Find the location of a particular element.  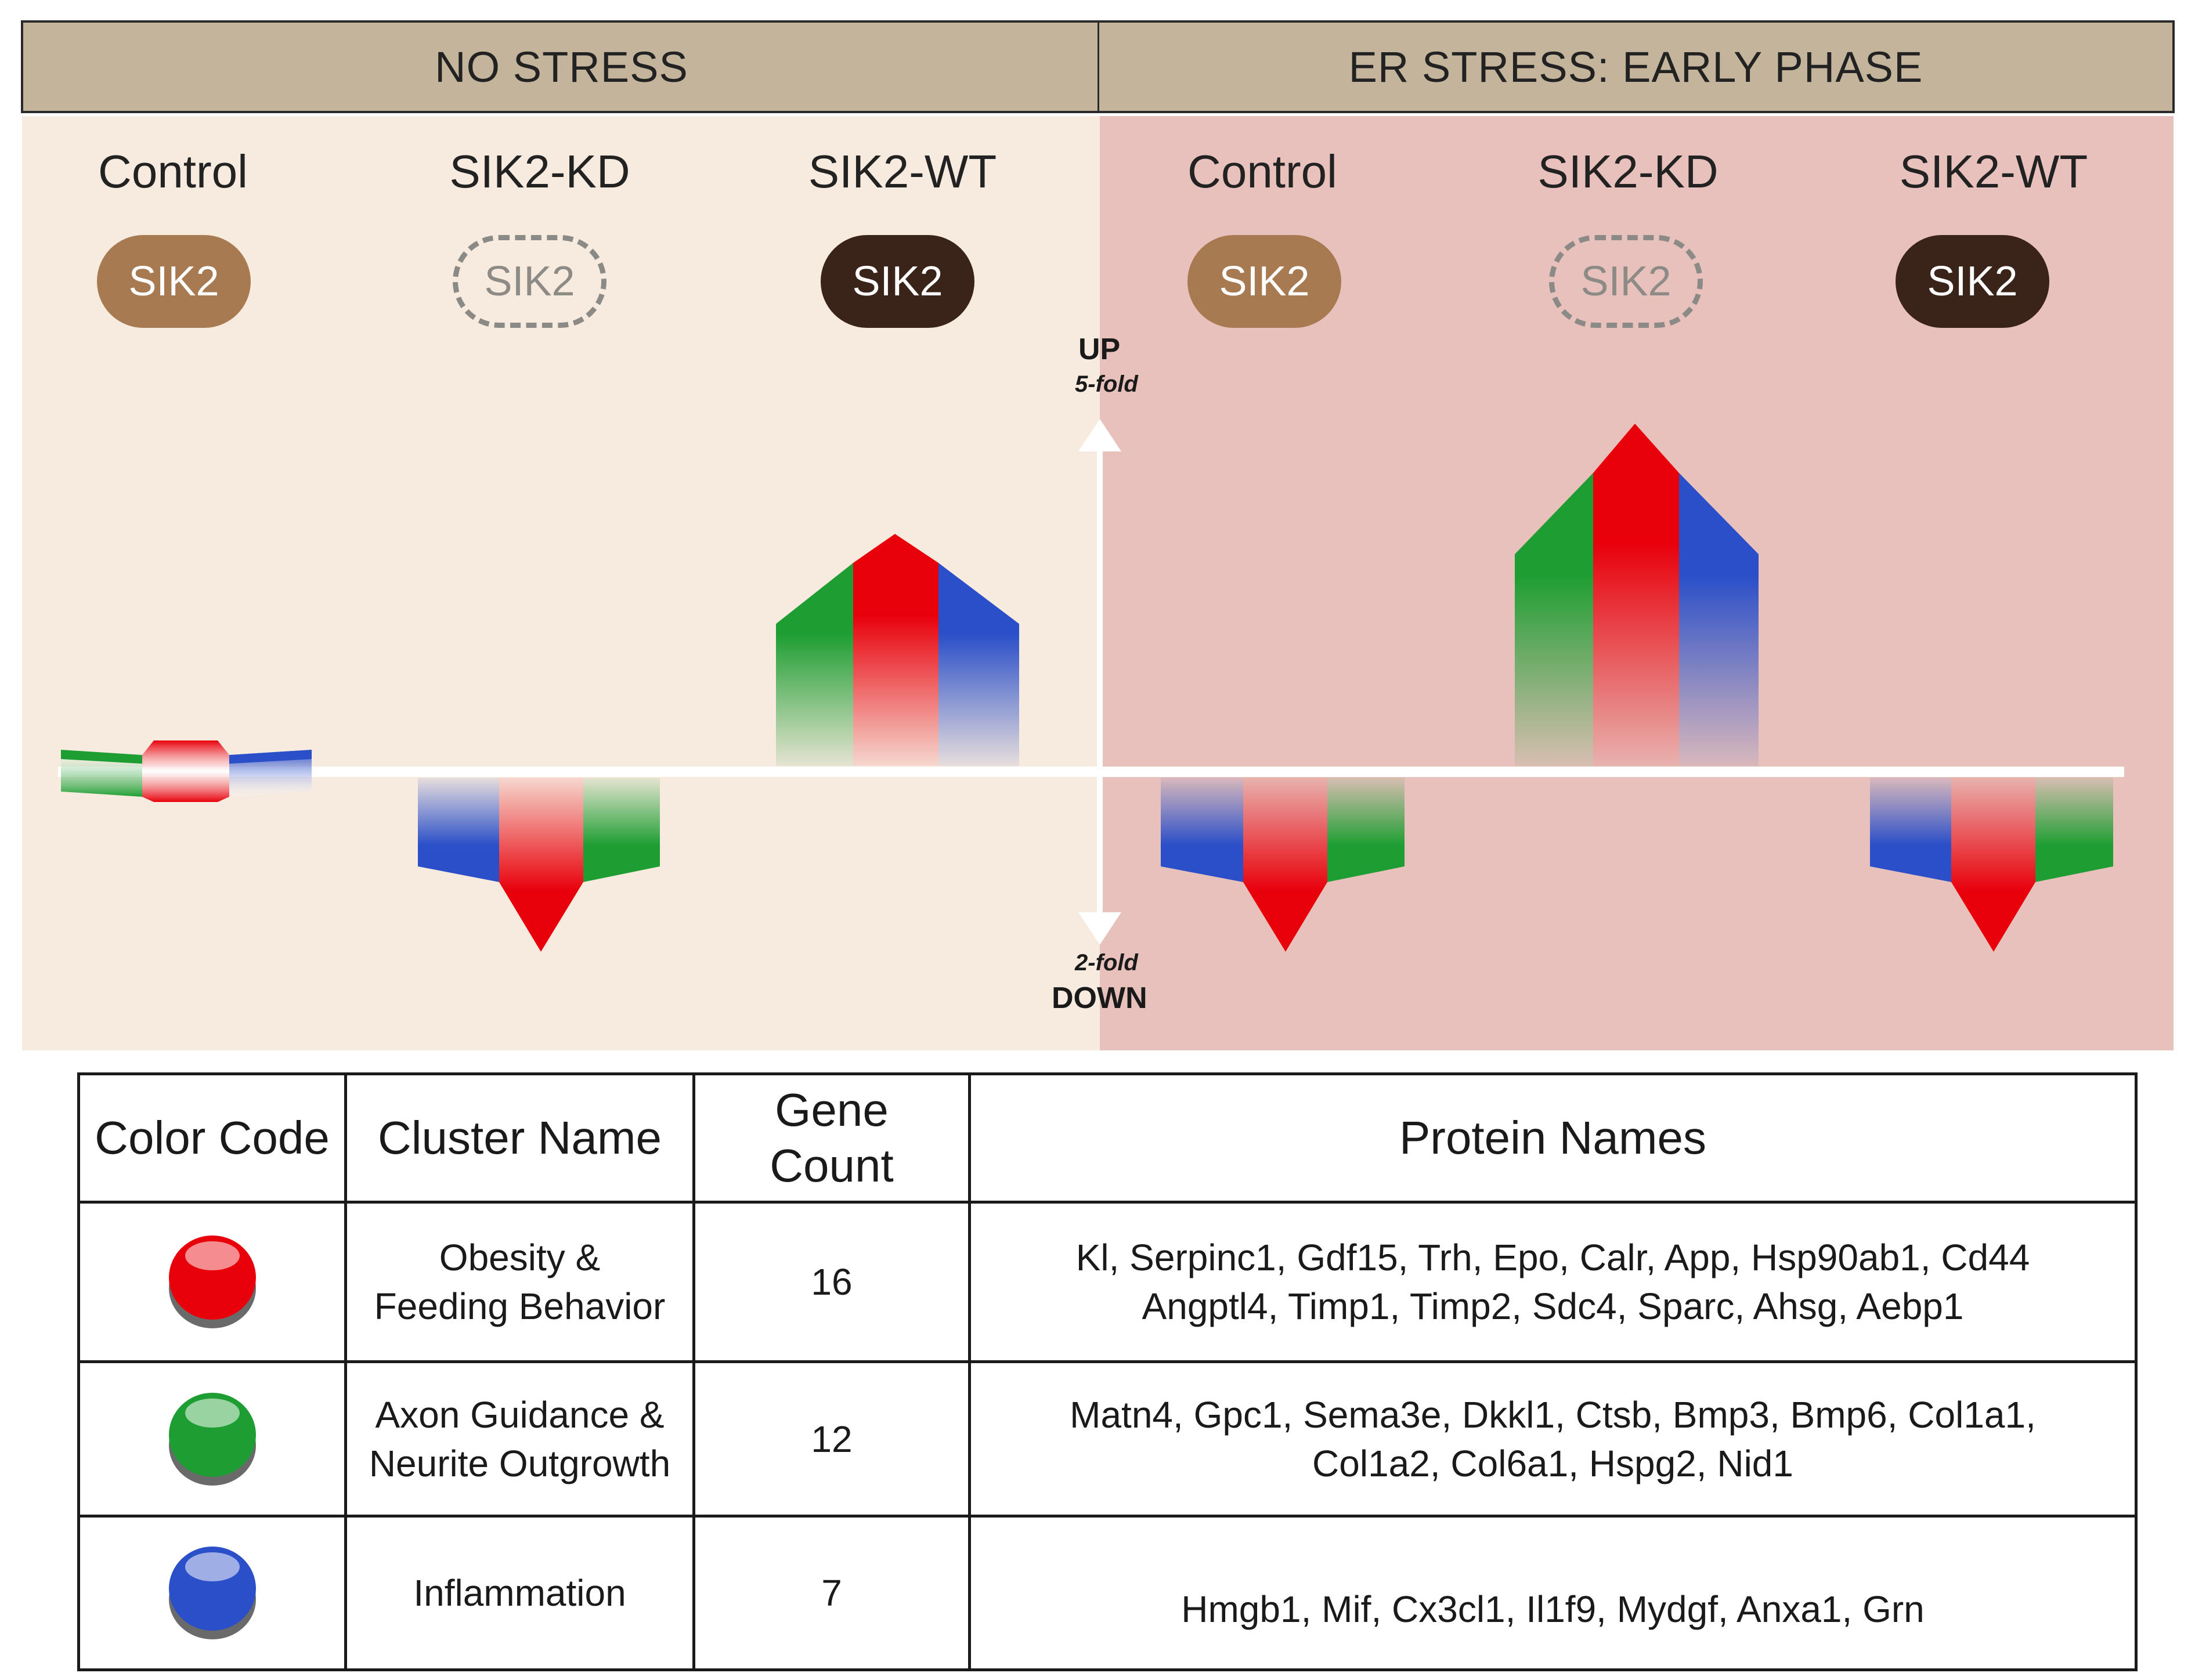

arrow-up-icon is located at coordinates (1099, 435).